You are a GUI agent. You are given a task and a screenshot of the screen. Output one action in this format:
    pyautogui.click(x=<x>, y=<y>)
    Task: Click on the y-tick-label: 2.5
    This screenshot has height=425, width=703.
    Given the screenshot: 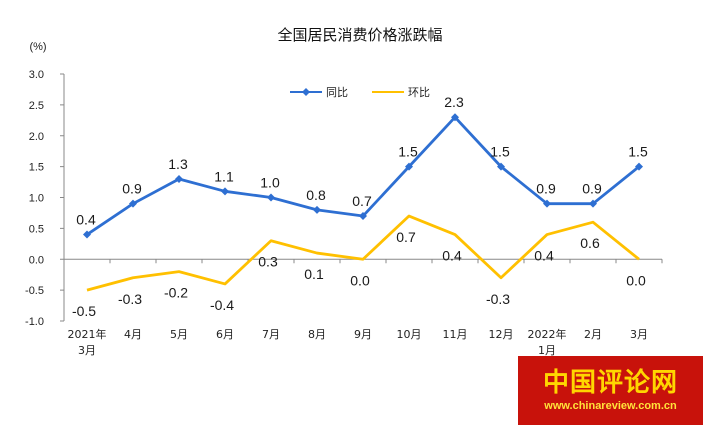 What is the action you would take?
    pyautogui.click(x=36, y=106)
    